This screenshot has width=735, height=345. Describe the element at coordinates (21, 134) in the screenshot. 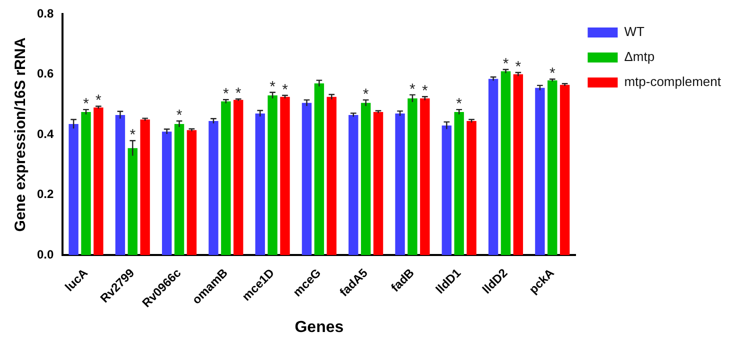

I see `y-axis-title: Gene expression/16S rRNA` at that location.